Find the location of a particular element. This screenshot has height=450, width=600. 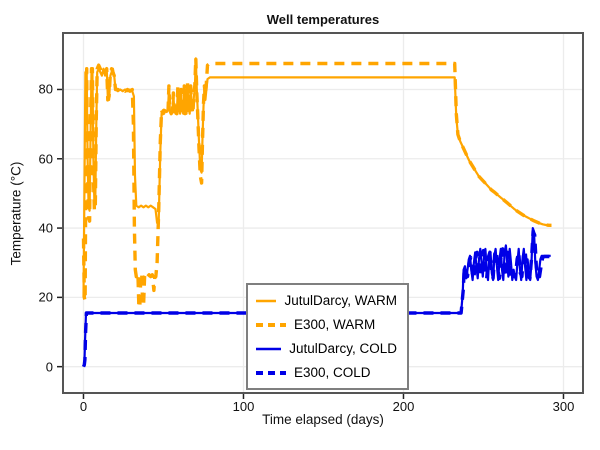

legend-label: E300, WARM is located at coordinates (335, 324).